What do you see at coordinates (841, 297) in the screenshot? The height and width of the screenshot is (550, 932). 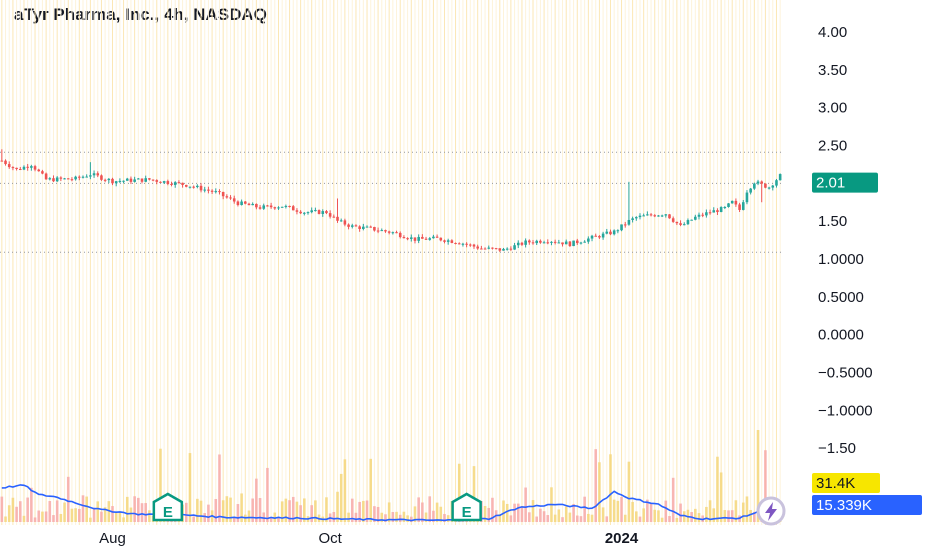 I see `y-tick-label: 0.5000` at bounding box center [841, 297].